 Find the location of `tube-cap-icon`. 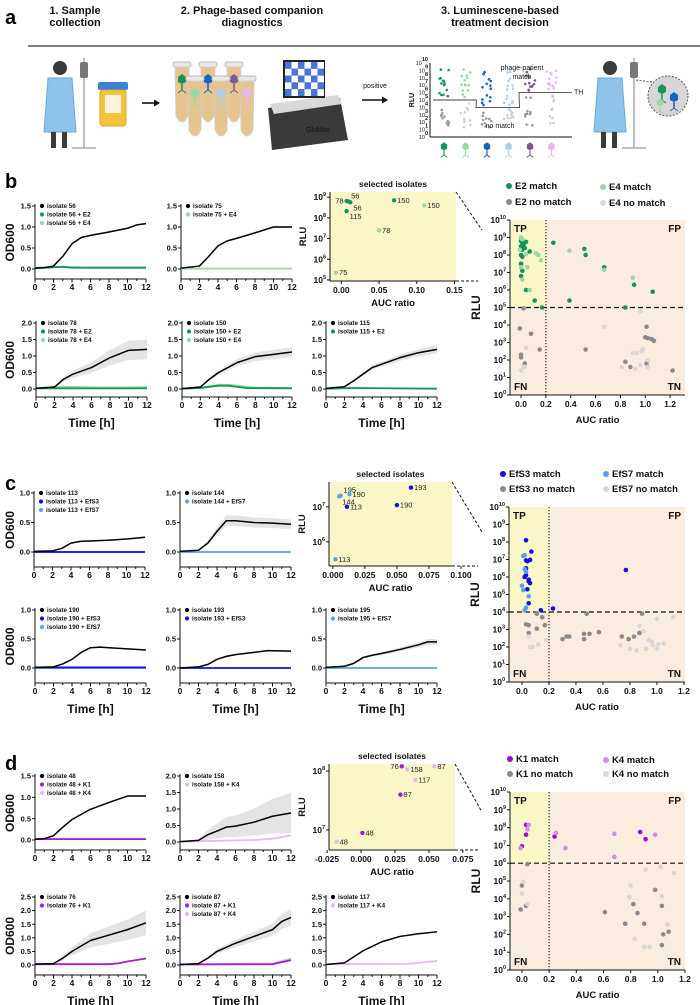

tube-cap-icon is located at coordinates (234, 64).